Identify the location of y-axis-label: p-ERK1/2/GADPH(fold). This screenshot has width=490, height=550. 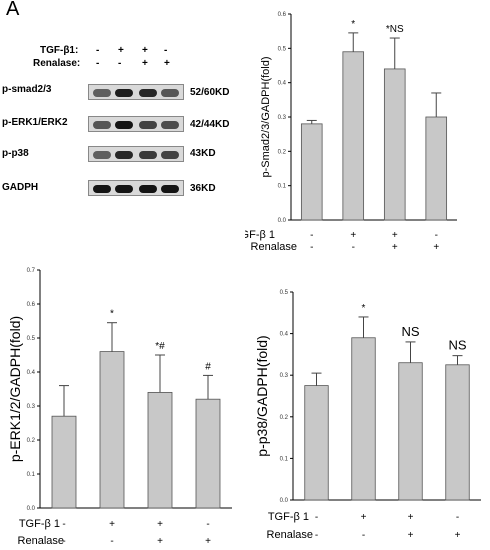
(15, 389).